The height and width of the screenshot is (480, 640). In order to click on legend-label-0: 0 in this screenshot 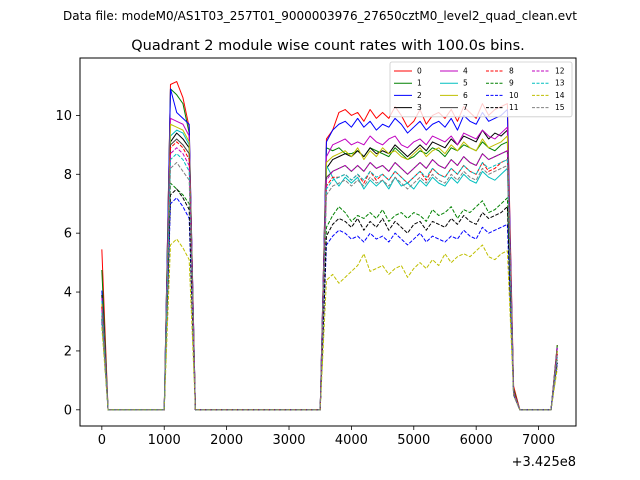, I will do `click(419, 71)`.